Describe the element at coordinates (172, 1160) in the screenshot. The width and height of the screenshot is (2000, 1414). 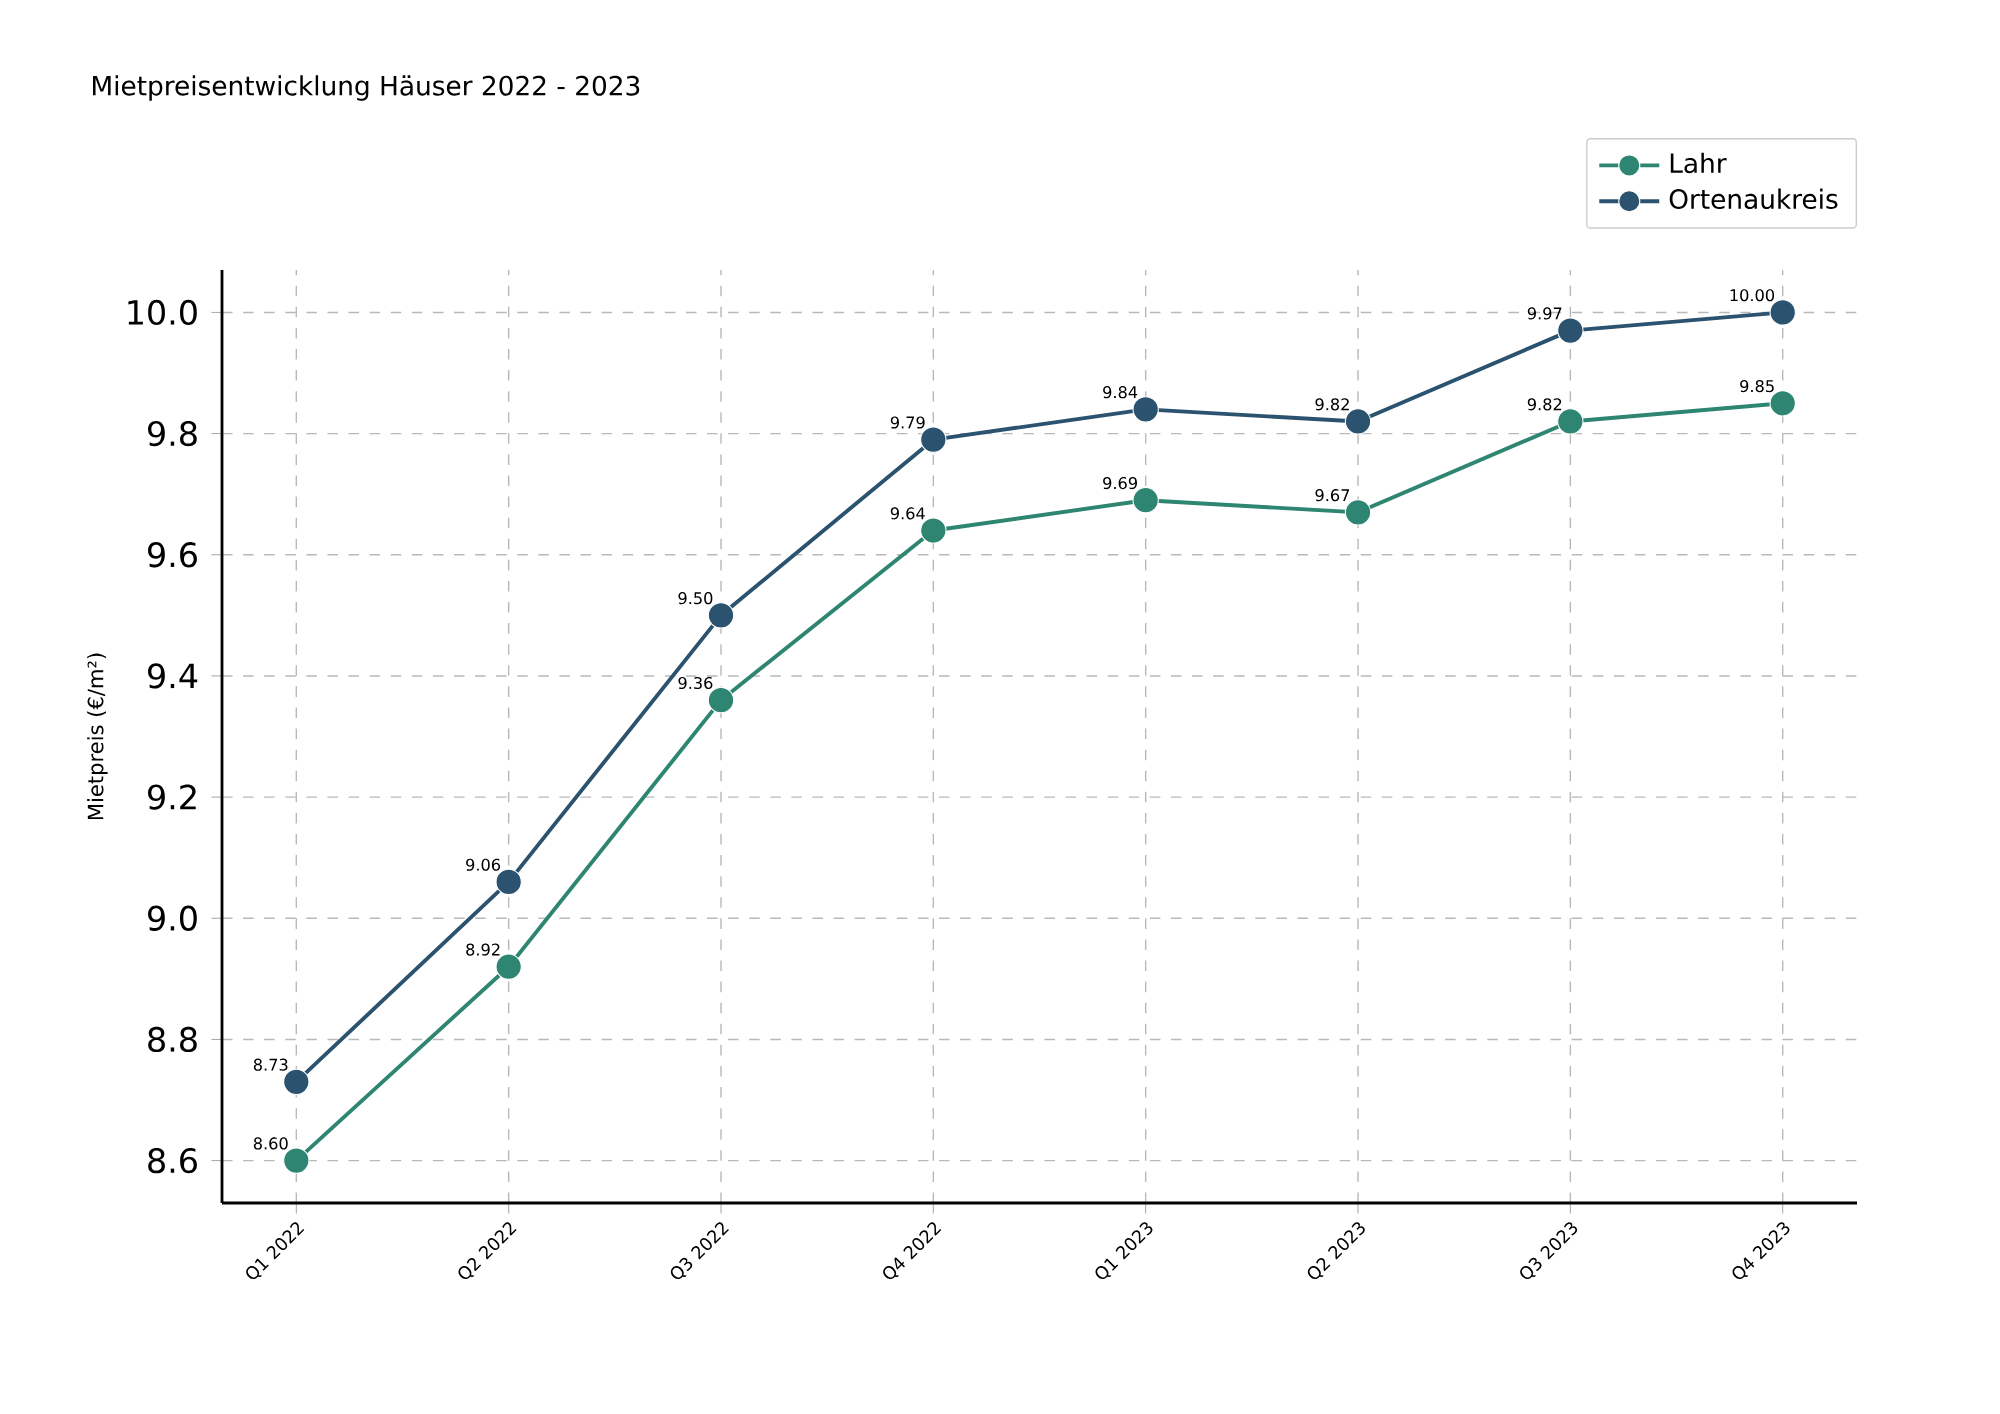
I see `y-tick-label: 8.6` at that location.